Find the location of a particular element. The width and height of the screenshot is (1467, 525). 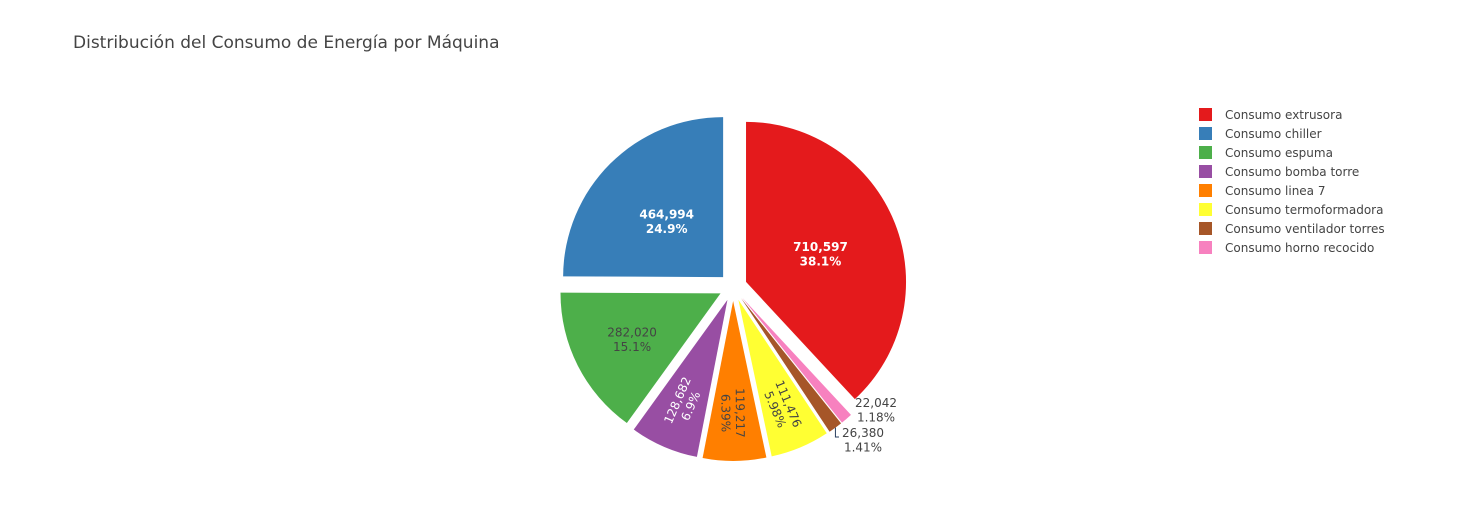

pie-slice-consumo-bomba-torre is located at coordinates (680, 378).